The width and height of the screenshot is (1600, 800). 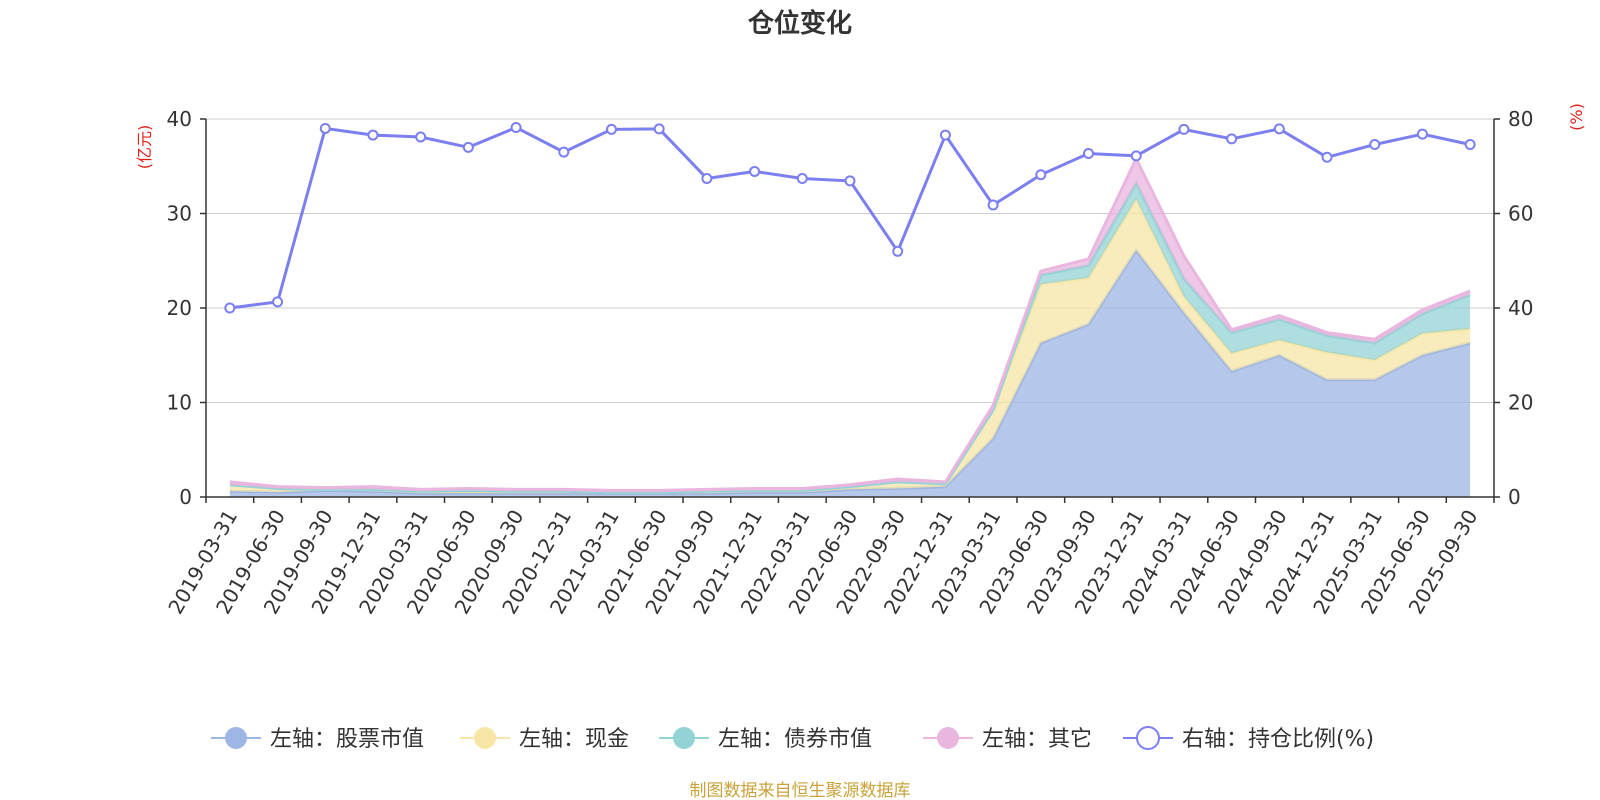 I want to click on legend-label: 右轴：持仓比例(%), so click(x=1278, y=739).